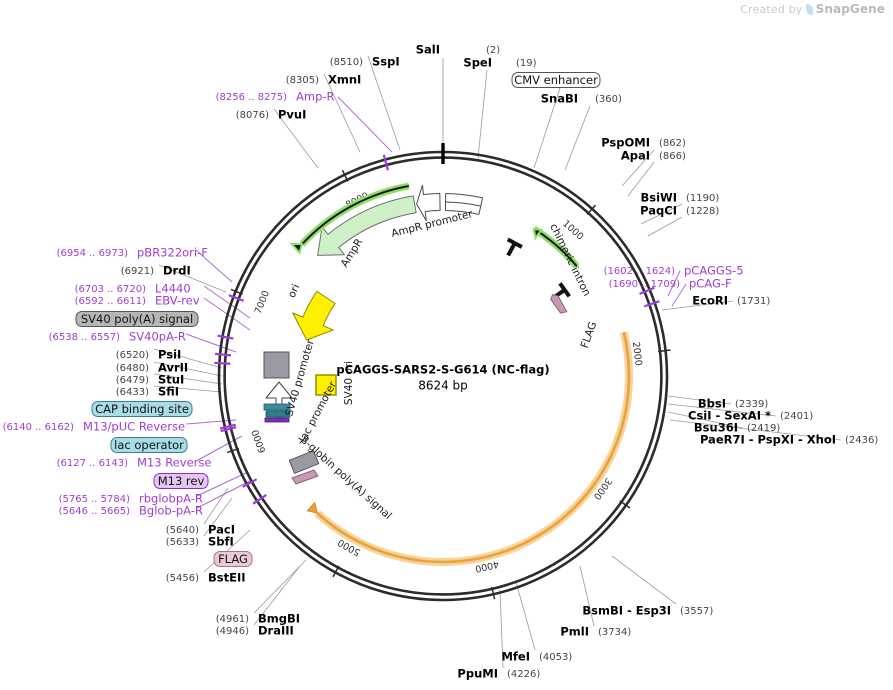 This screenshot has width=893, height=690. Describe the element at coordinates (111, 301) in the screenshot. I see `primer-range: (6592 .. 6611)` at that location.